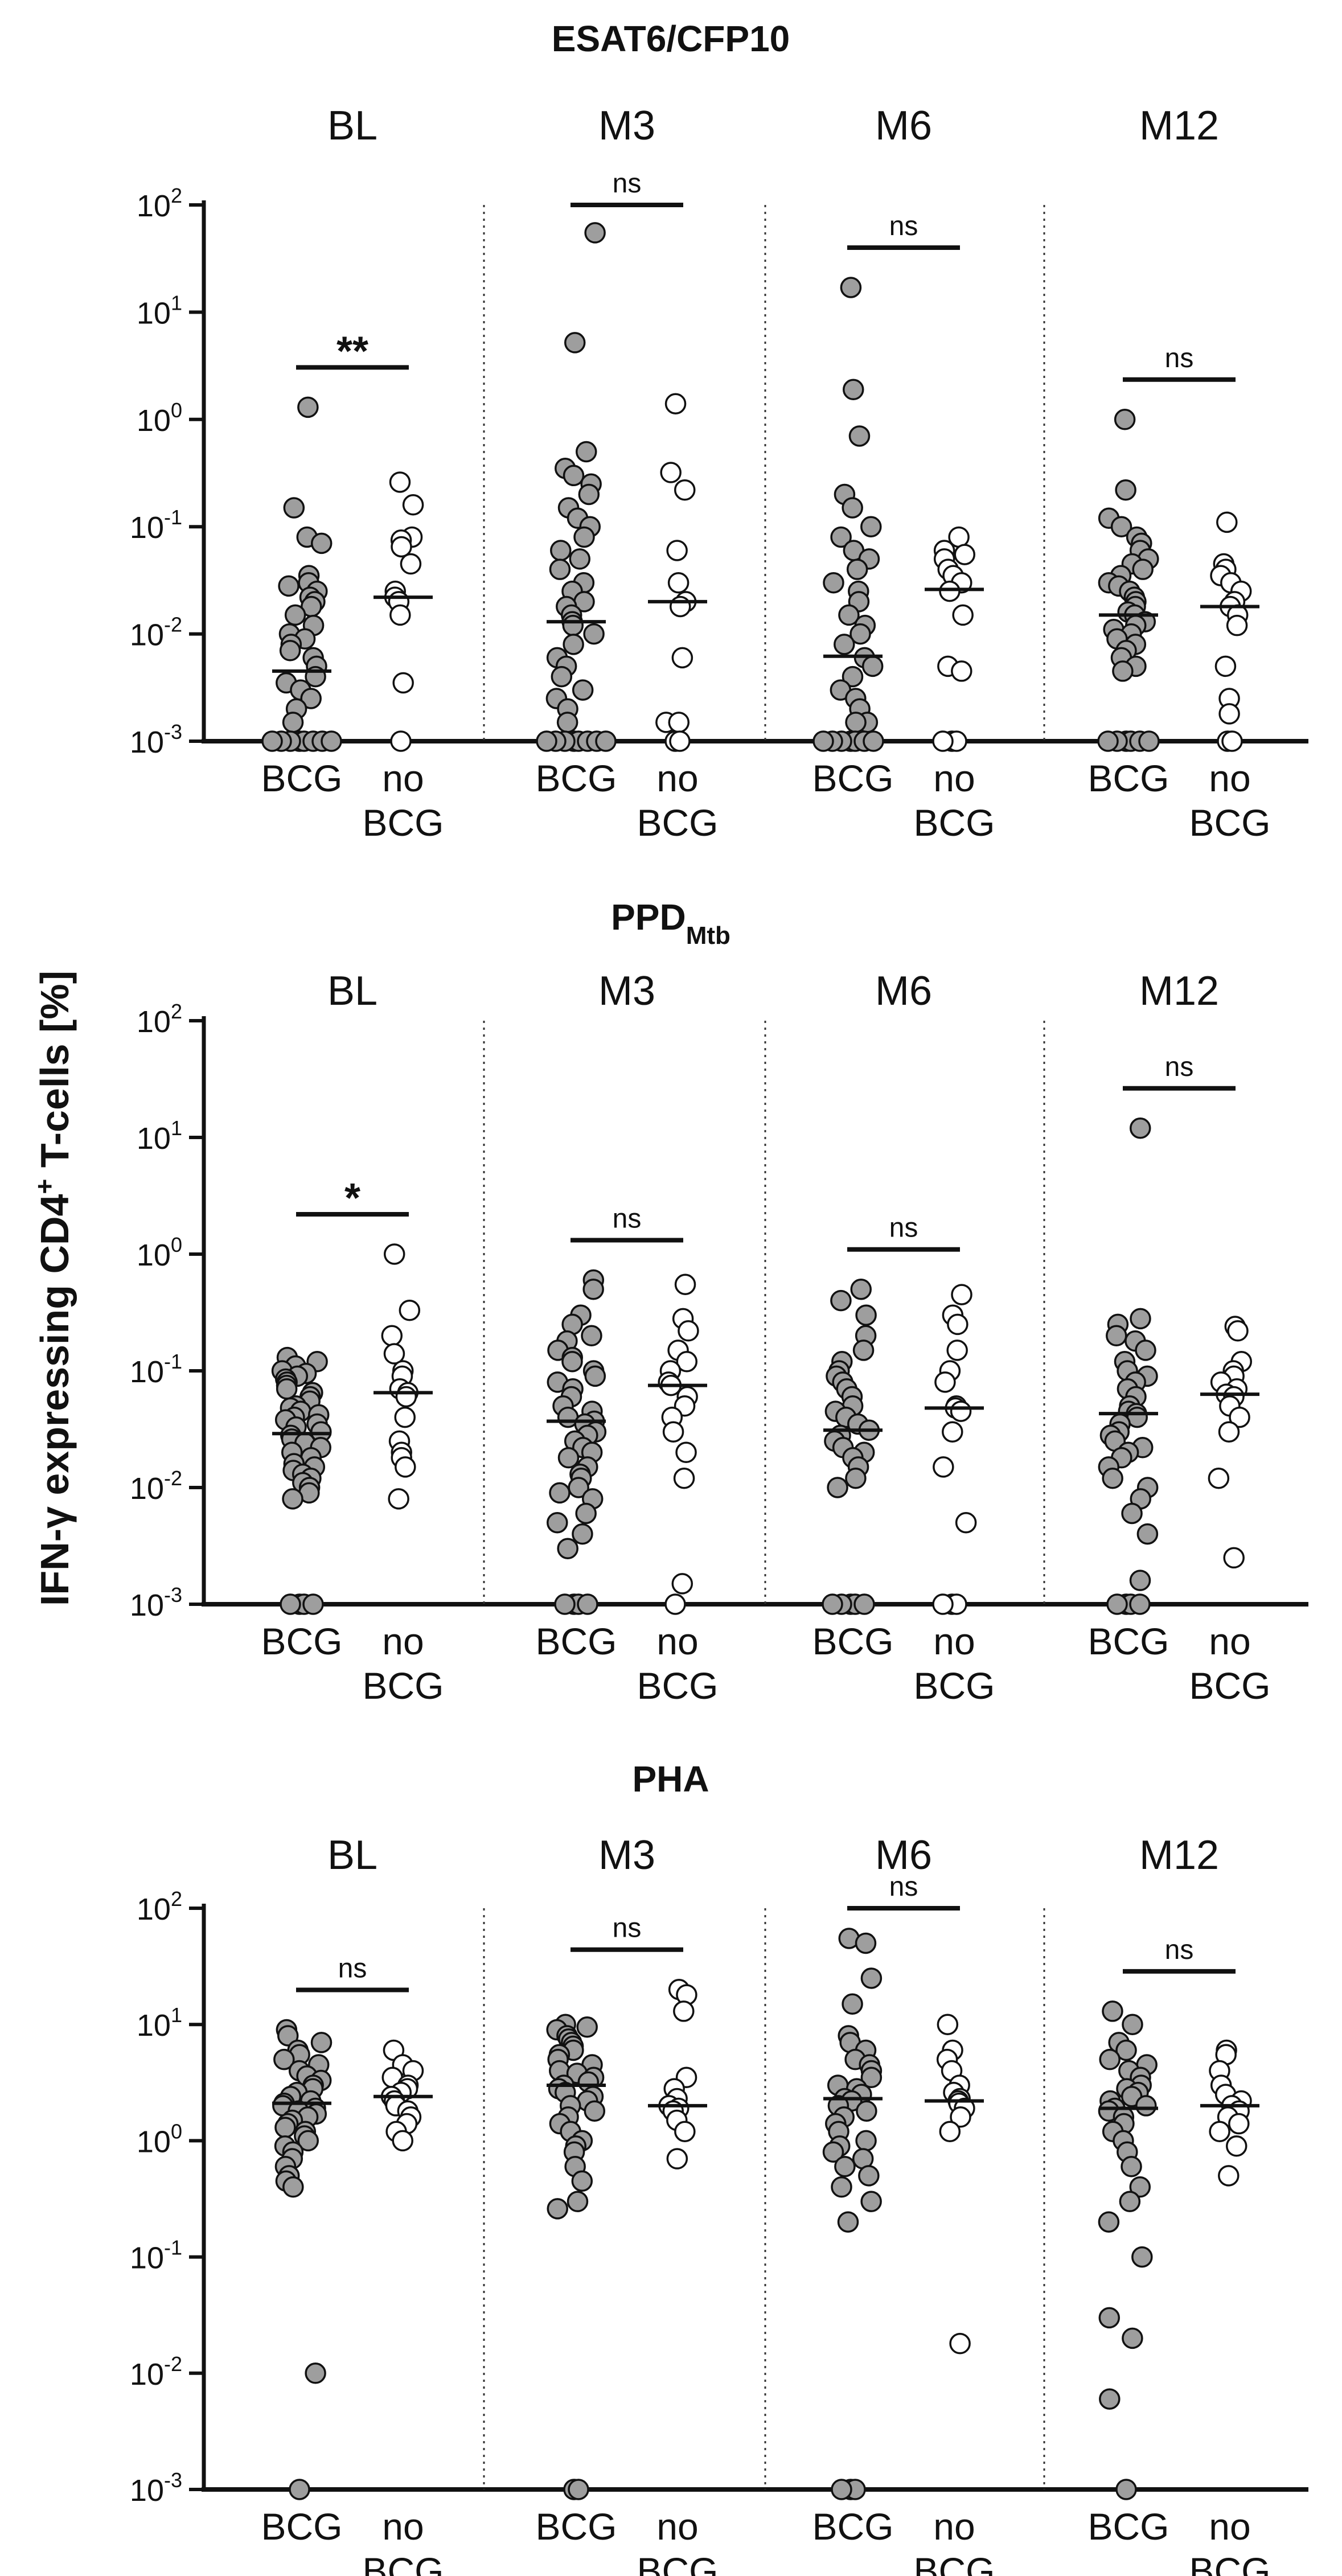 This screenshot has height=2576, width=1342. I want to click on y-tick-label: 10², so click(159, 1019).